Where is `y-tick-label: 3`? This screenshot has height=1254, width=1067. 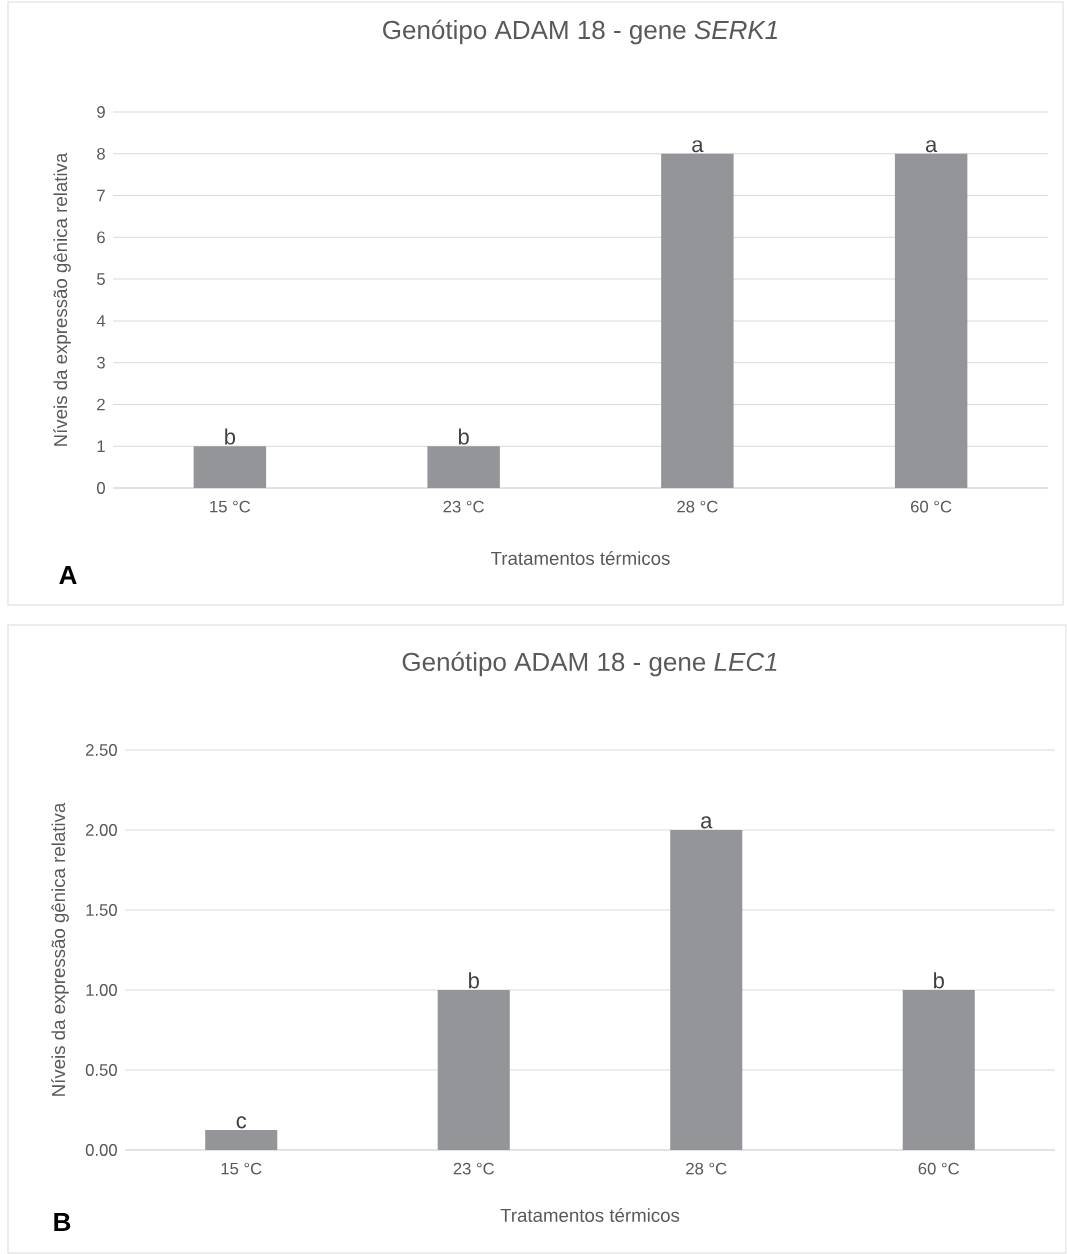 y-tick-label: 3 is located at coordinates (100, 362).